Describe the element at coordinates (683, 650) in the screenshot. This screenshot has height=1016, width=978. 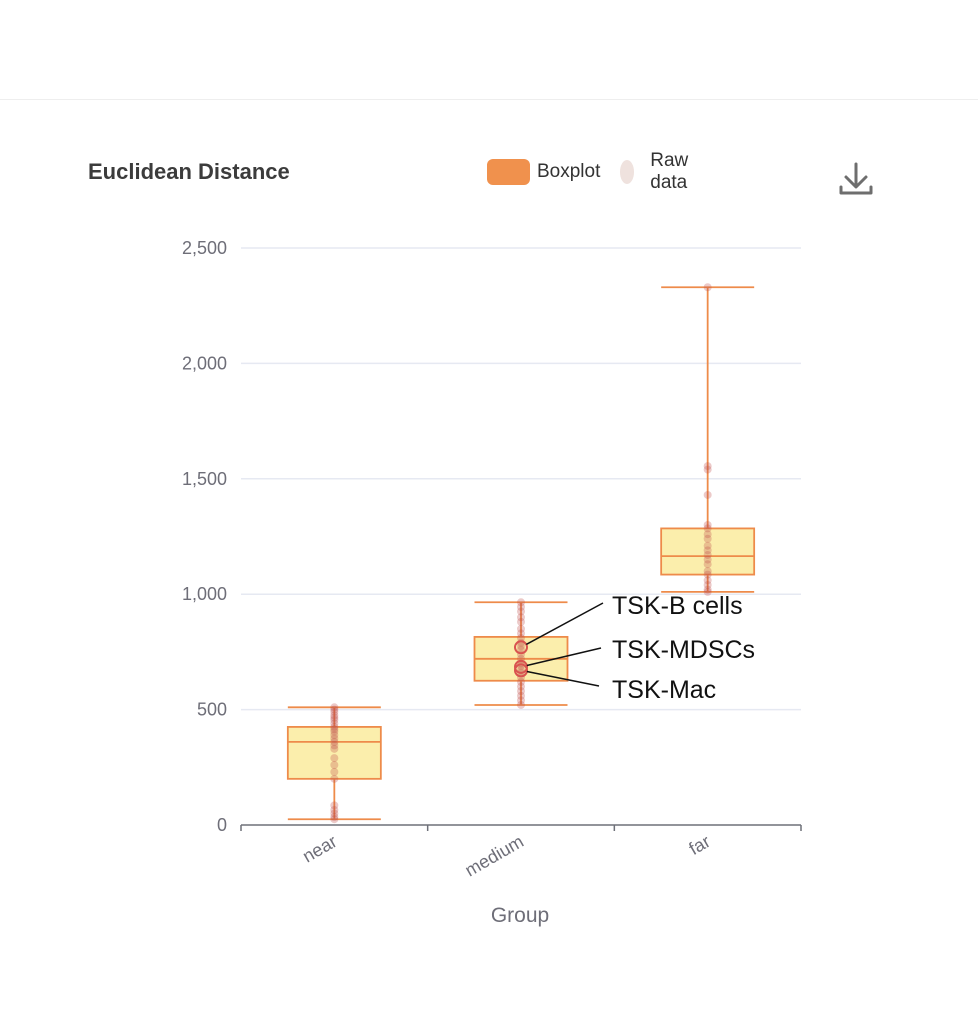
I see `annotation-label-1: TSK-MDSCs` at that location.